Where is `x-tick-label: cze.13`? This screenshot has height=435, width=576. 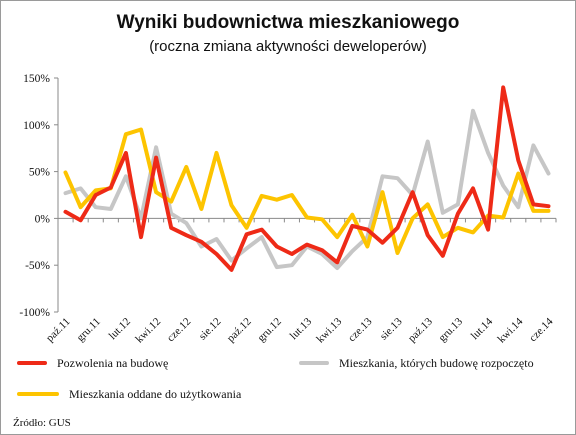 x-tick-label: cze.13 is located at coordinates (360, 329).